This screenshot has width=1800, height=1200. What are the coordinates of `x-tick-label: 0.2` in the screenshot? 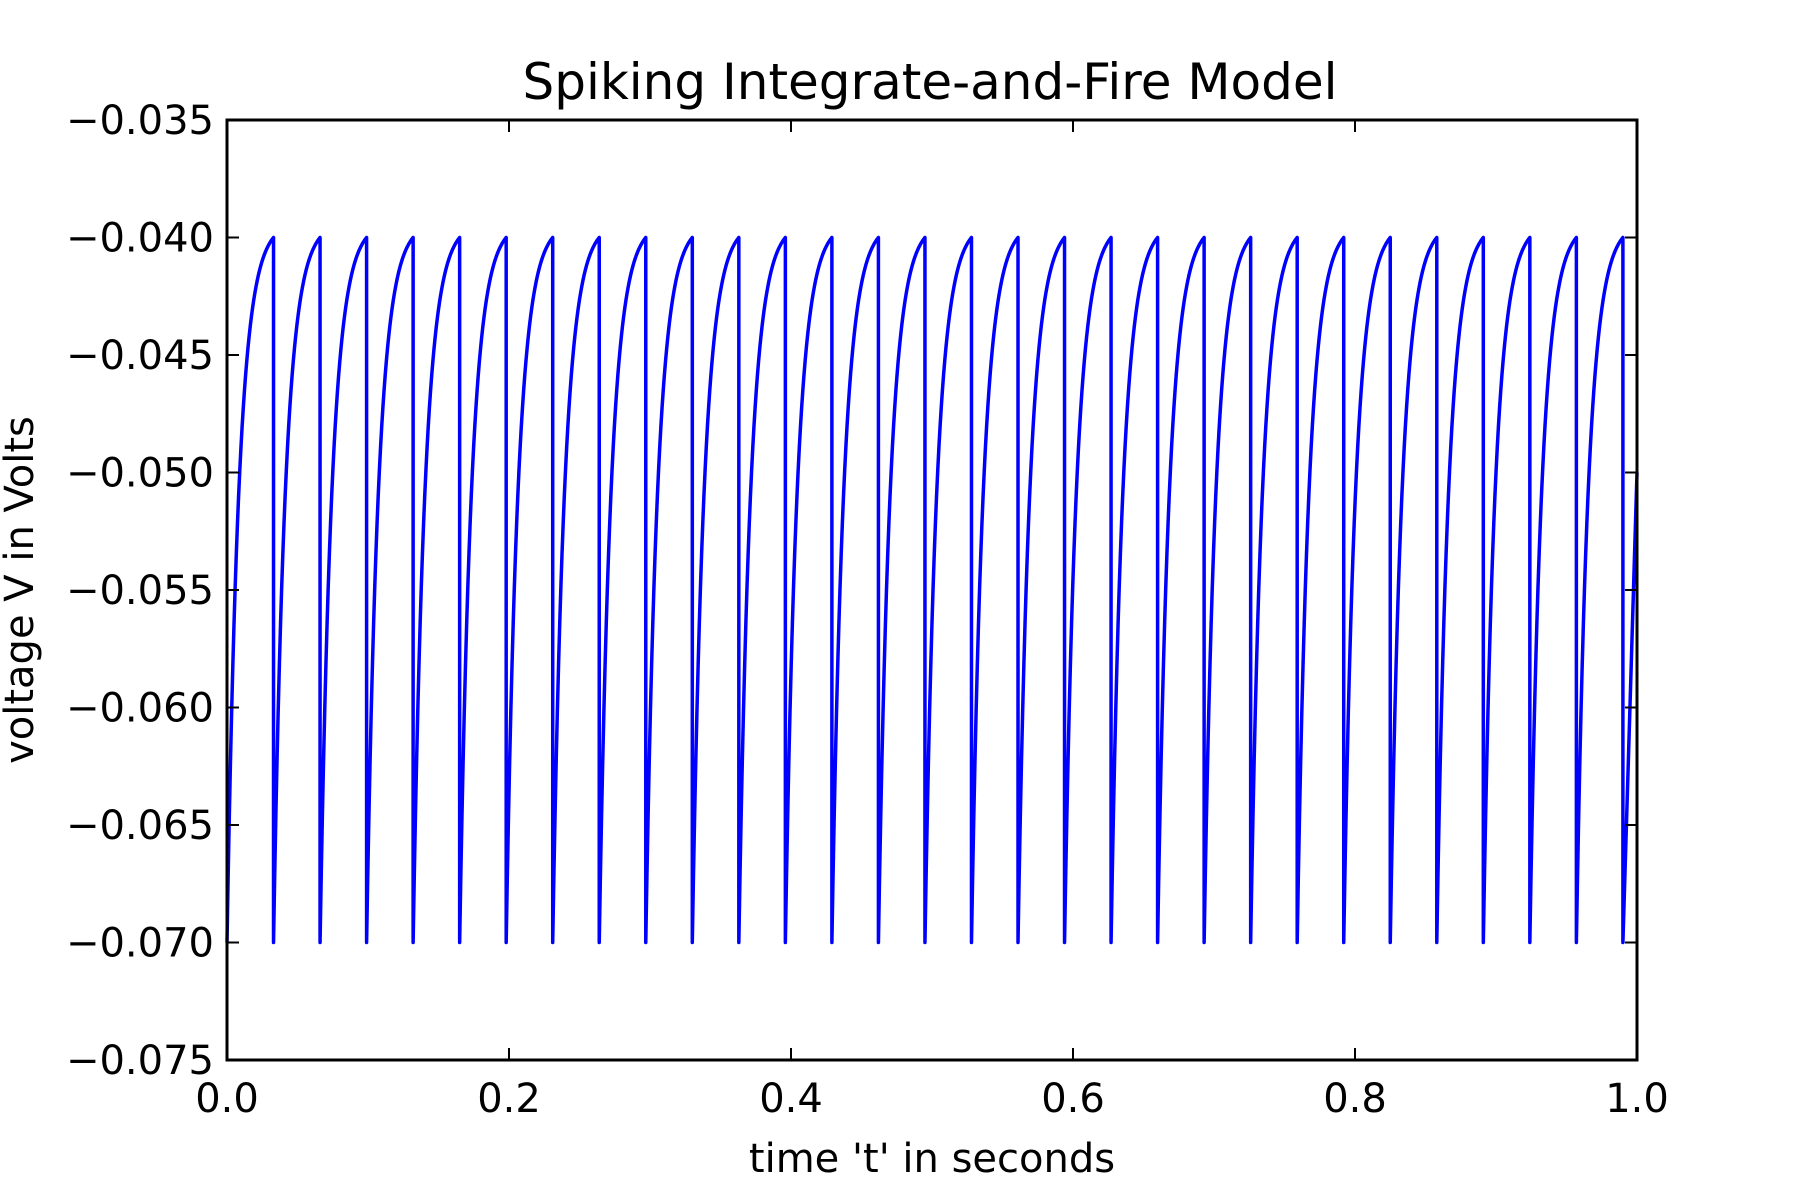 It's located at (509, 1099).